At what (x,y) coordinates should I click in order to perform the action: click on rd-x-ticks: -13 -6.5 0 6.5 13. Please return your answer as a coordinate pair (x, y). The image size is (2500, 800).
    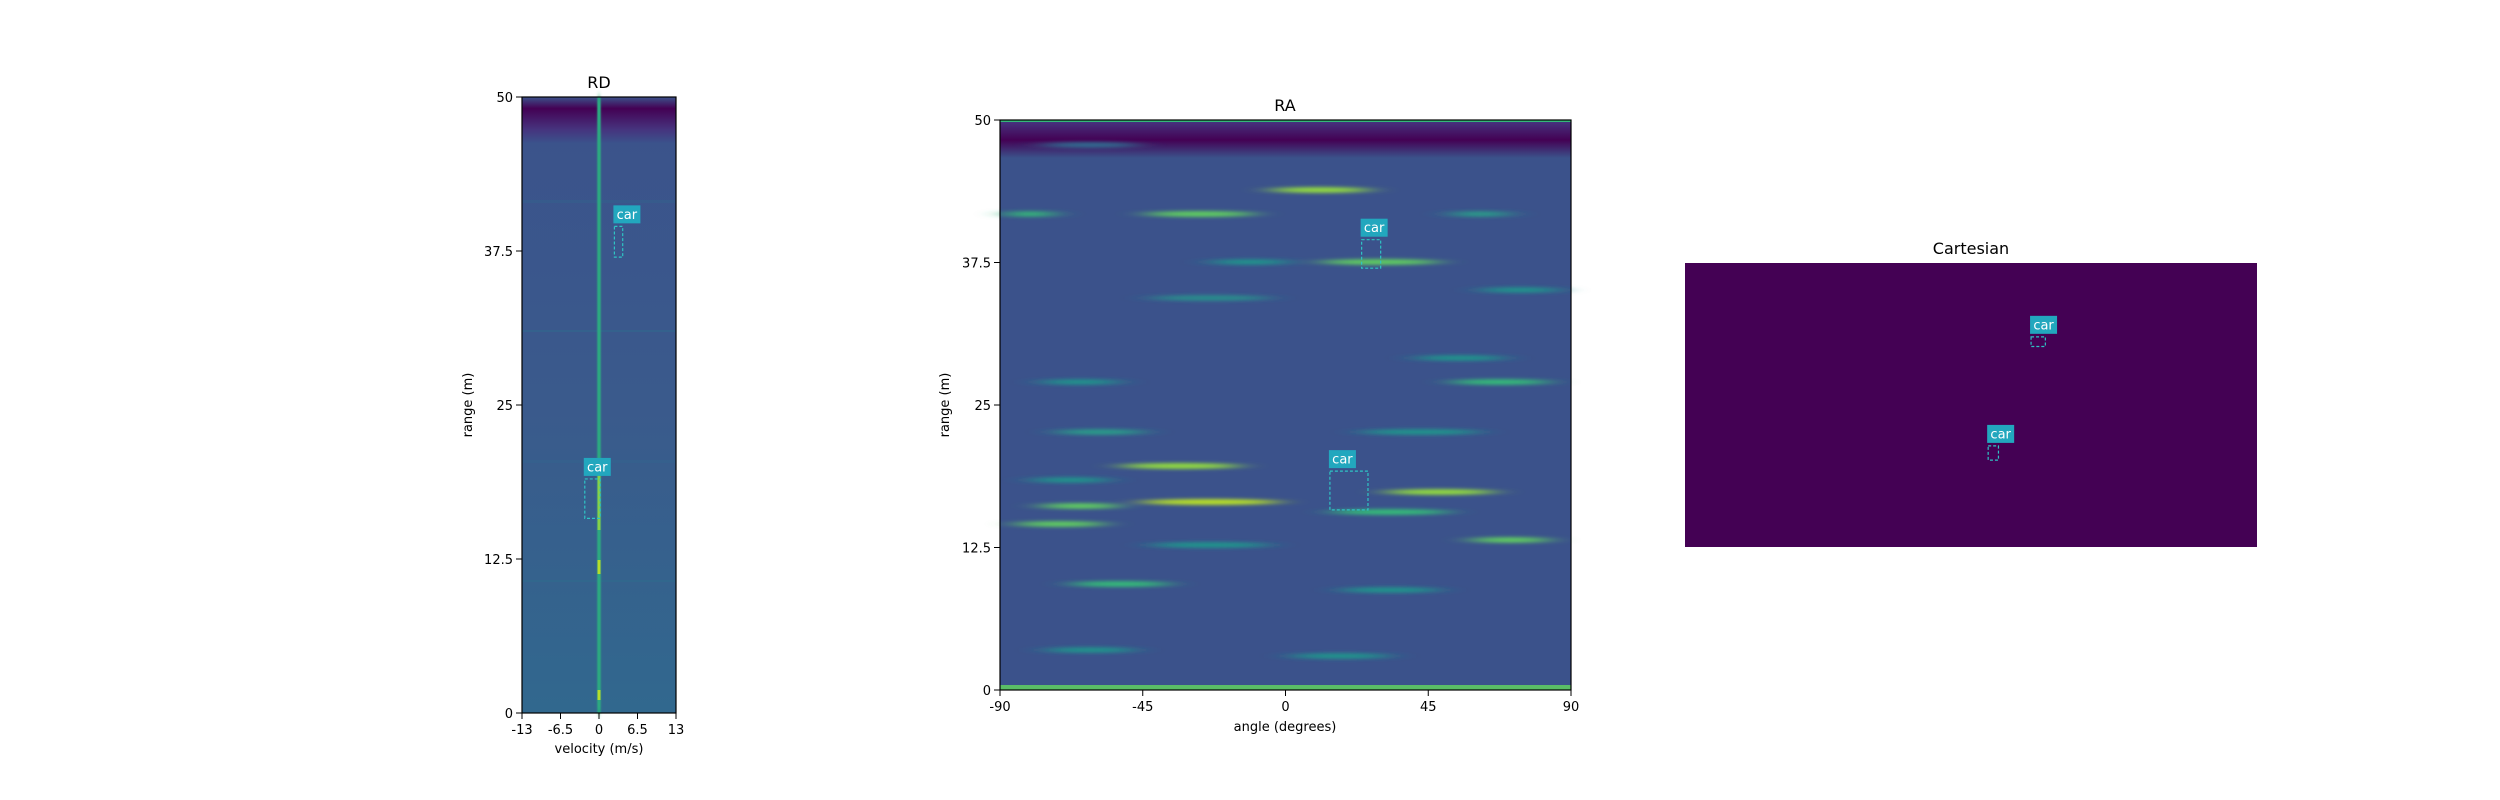
    Looking at the image, I should click on (597, 725).